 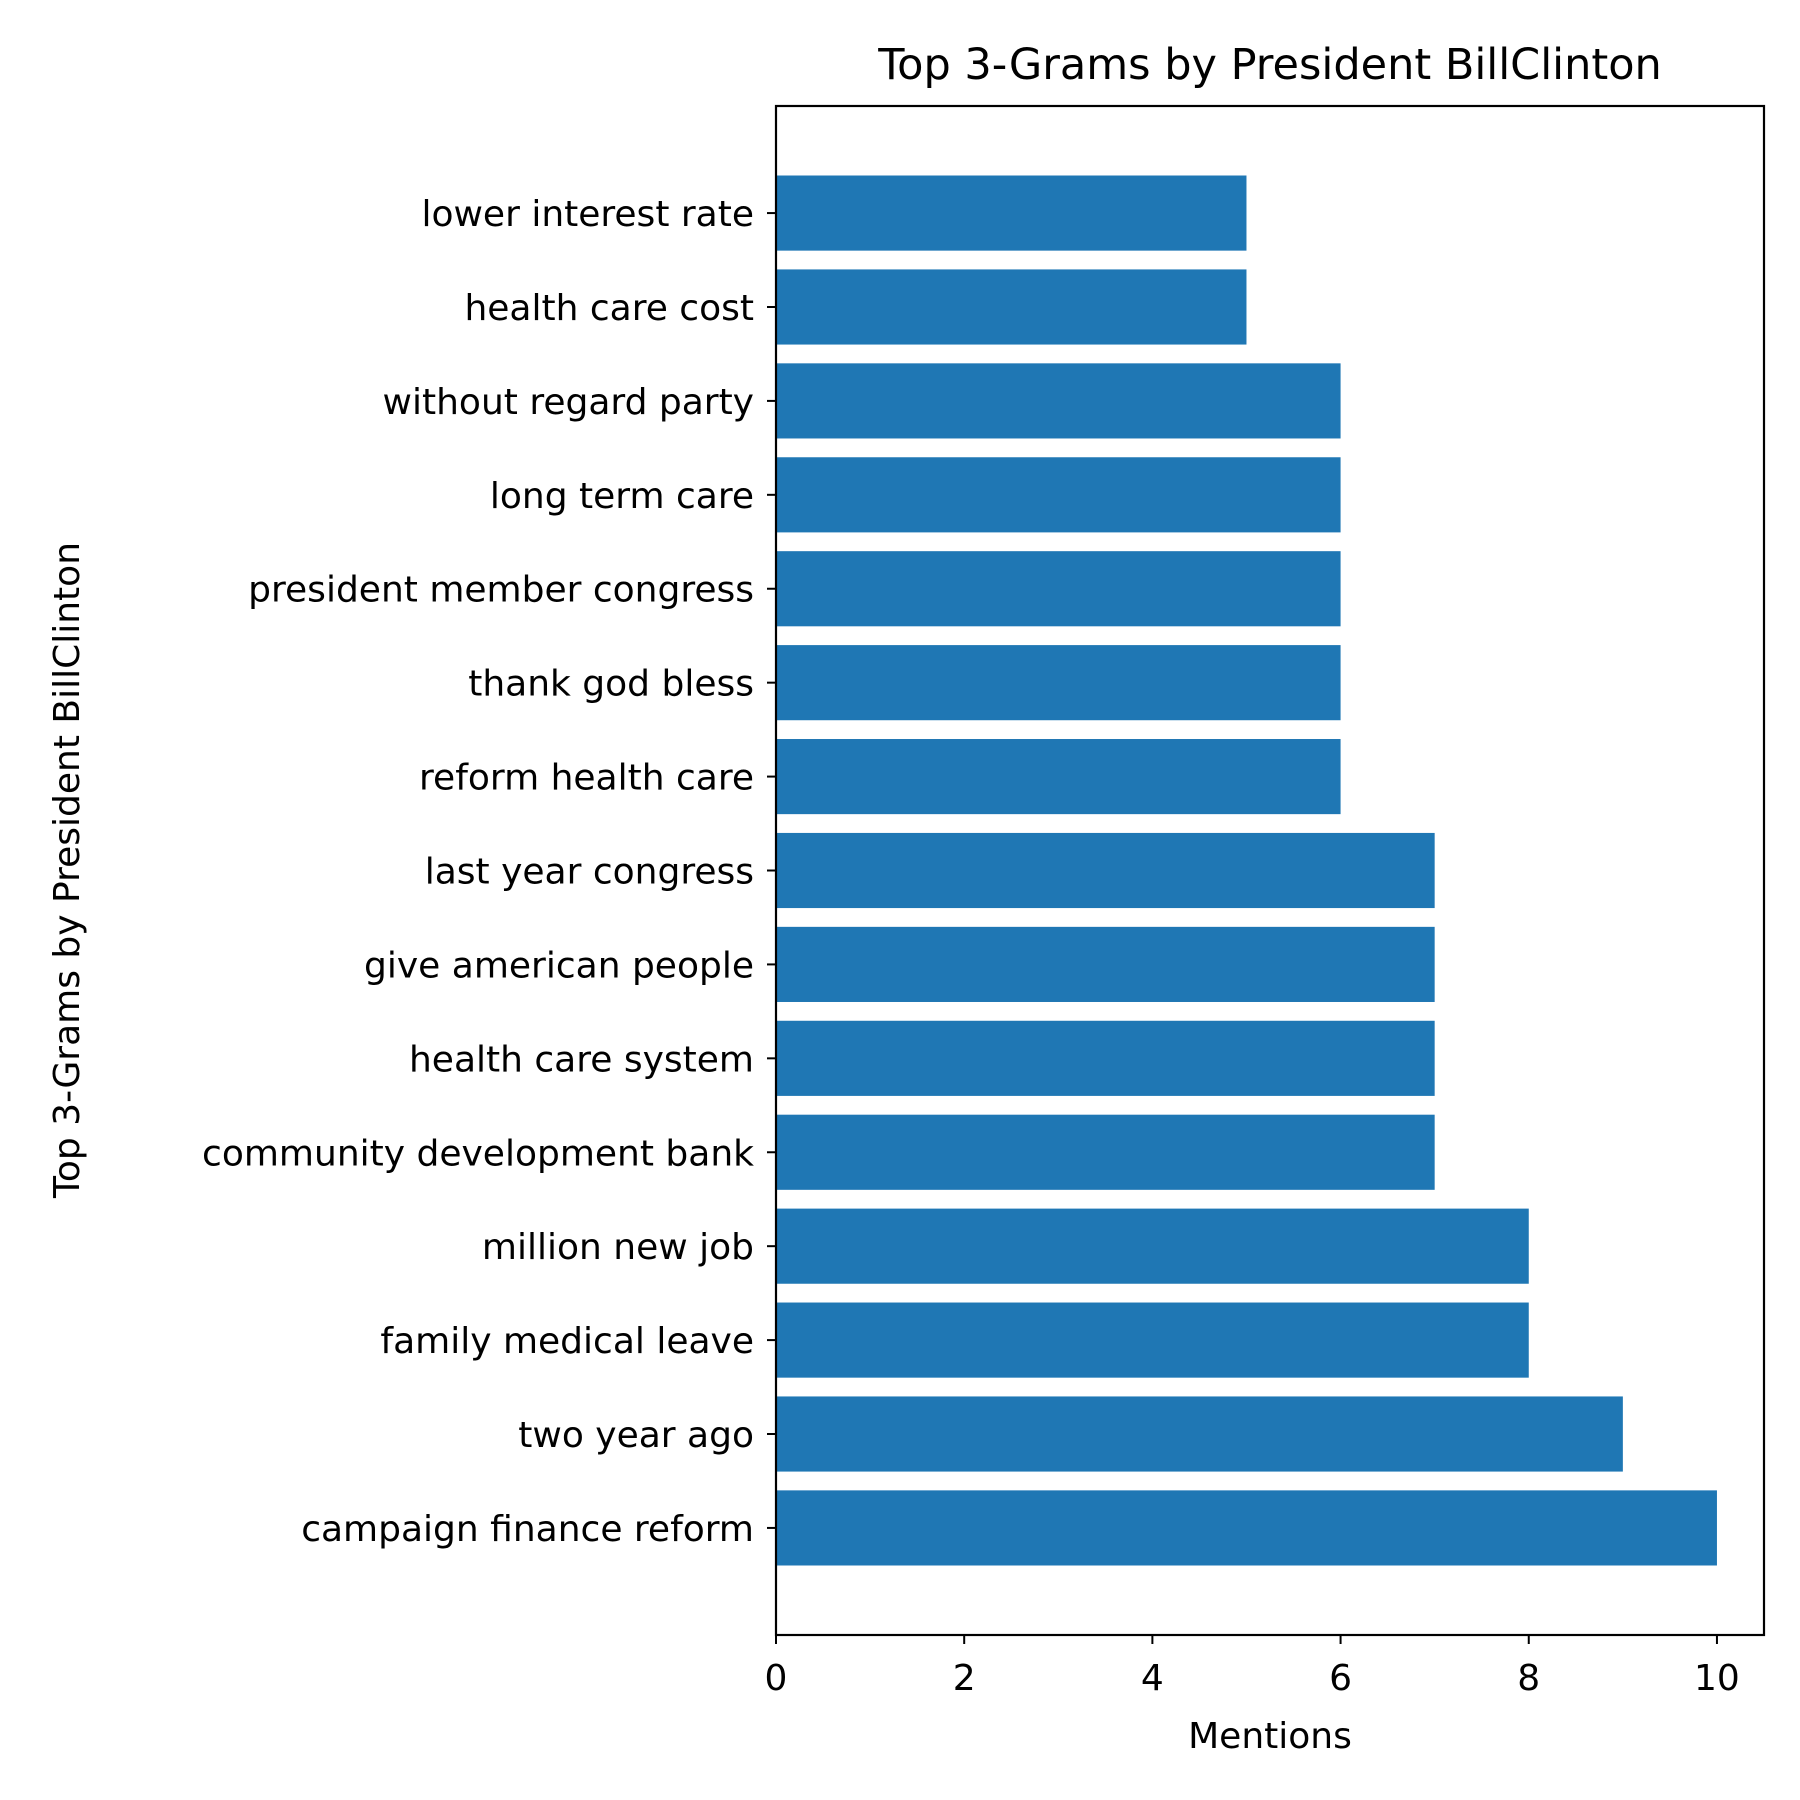 What do you see at coordinates (1058, 401) in the screenshot?
I see `bar-without-regard-party` at bounding box center [1058, 401].